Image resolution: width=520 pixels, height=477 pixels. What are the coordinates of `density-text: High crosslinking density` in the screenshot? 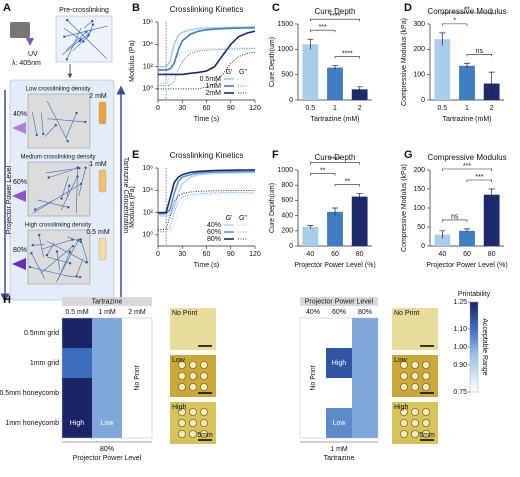 It's located at (58, 226).